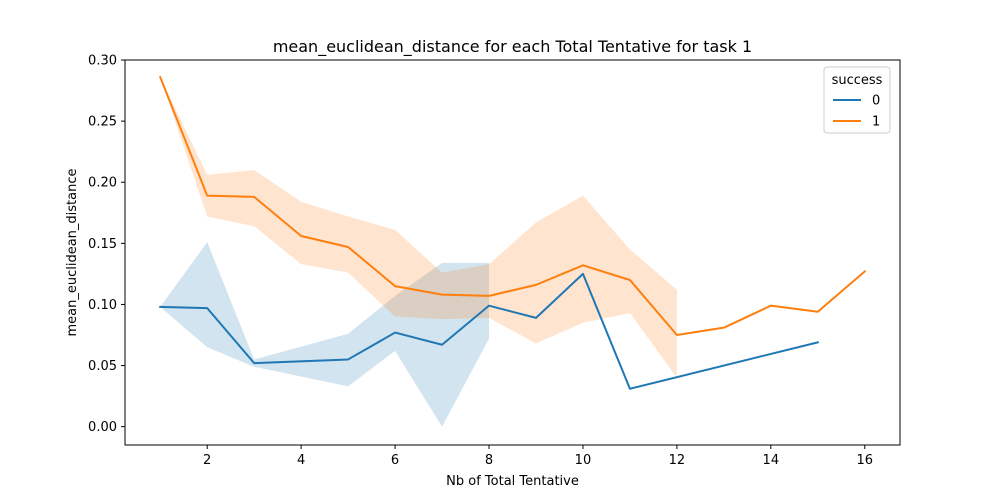 This screenshot has height=500, width=1000. Describe the element at coordinates (301, 460) in the screenshot. I see `x-tick-label: 4` at that location.